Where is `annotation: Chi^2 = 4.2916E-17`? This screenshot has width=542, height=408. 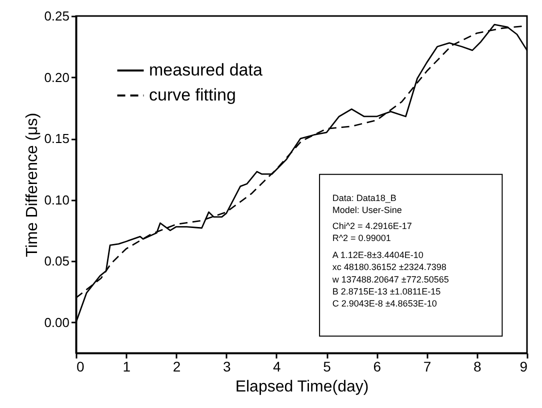 annotation: Chi^2 = 4.2916E-17 is located at coordinates (372, 225).